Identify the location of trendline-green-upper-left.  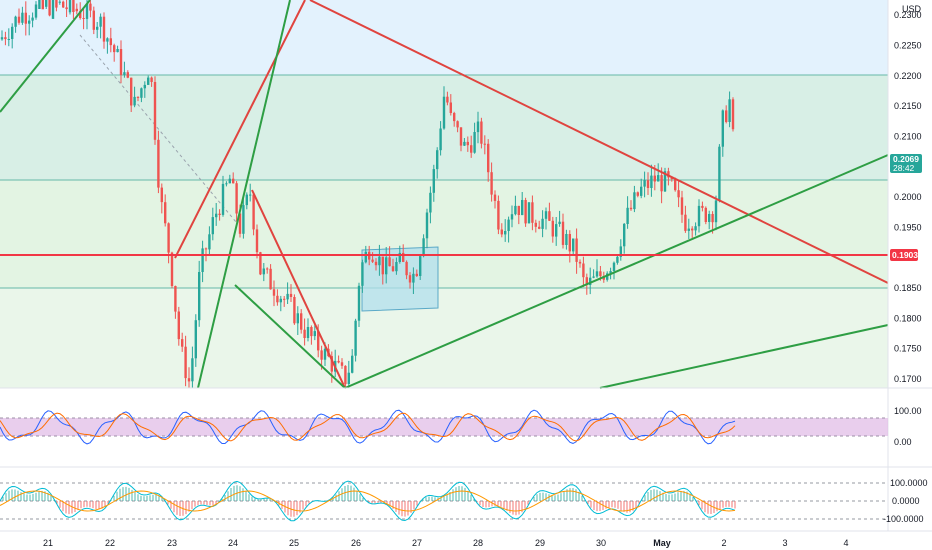
(45, 56).